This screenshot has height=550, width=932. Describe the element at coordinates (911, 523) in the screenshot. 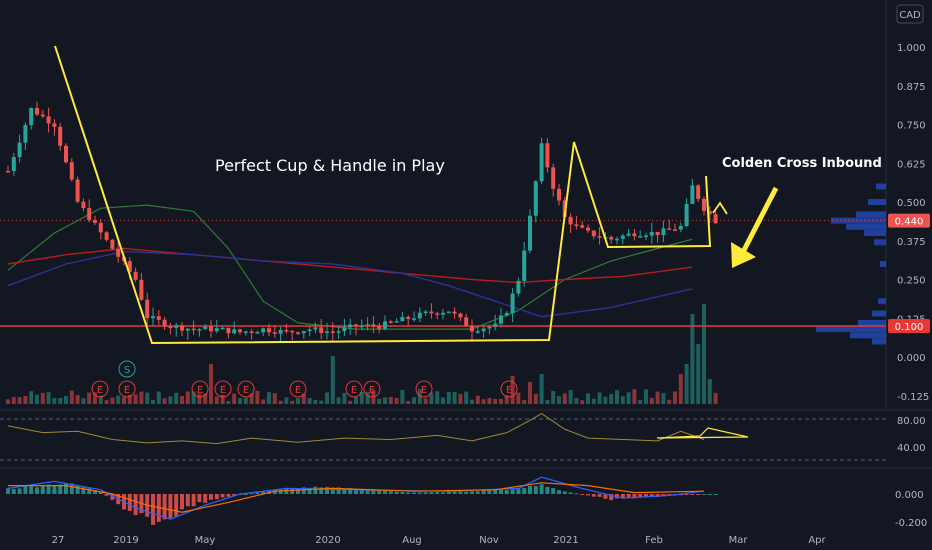

I see `macd-tick-neg: -0.200` at that location.